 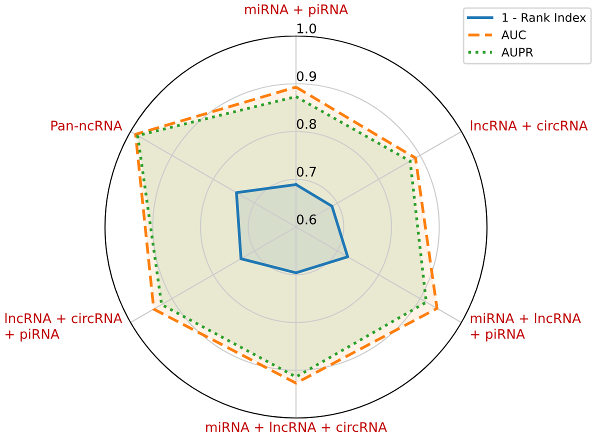 What do you see at coordinates (306, 123) in the screenshot?
I see `y-tick-label: 0.8` at bounding box center [306, 123].